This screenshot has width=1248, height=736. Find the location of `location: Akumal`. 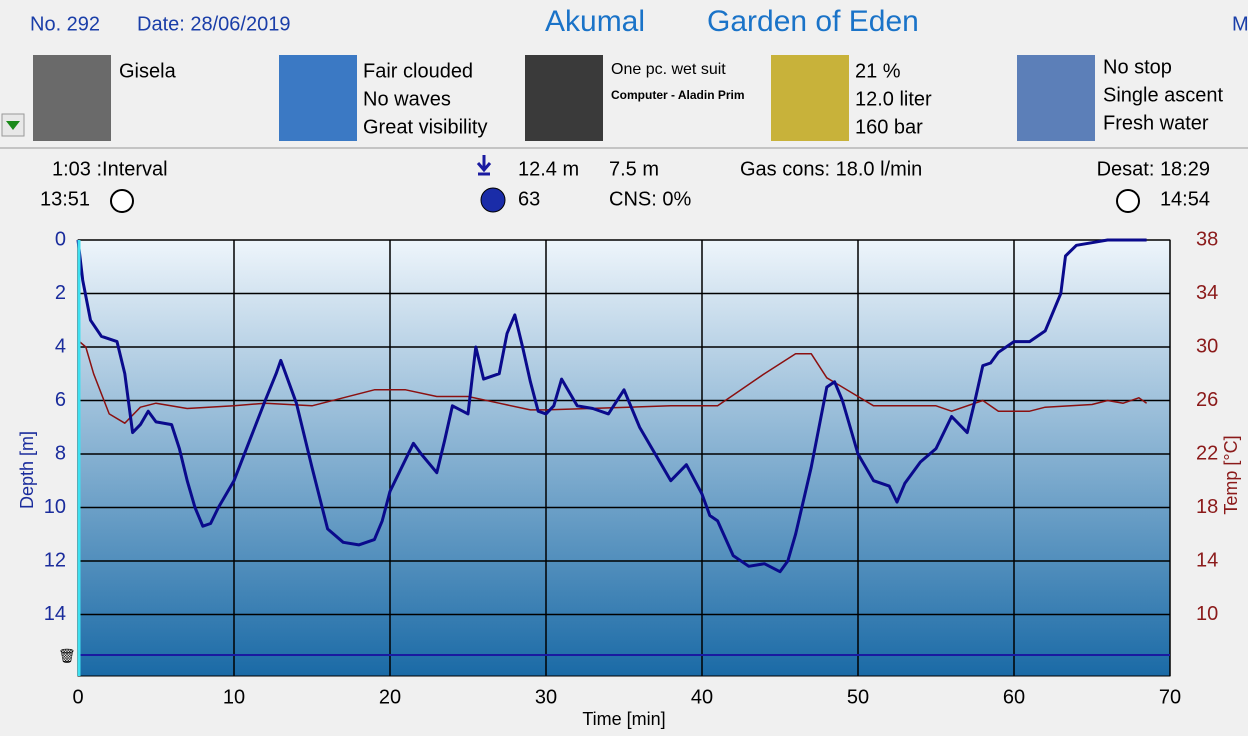

location: Akumal is located at coordinates (595, 21).